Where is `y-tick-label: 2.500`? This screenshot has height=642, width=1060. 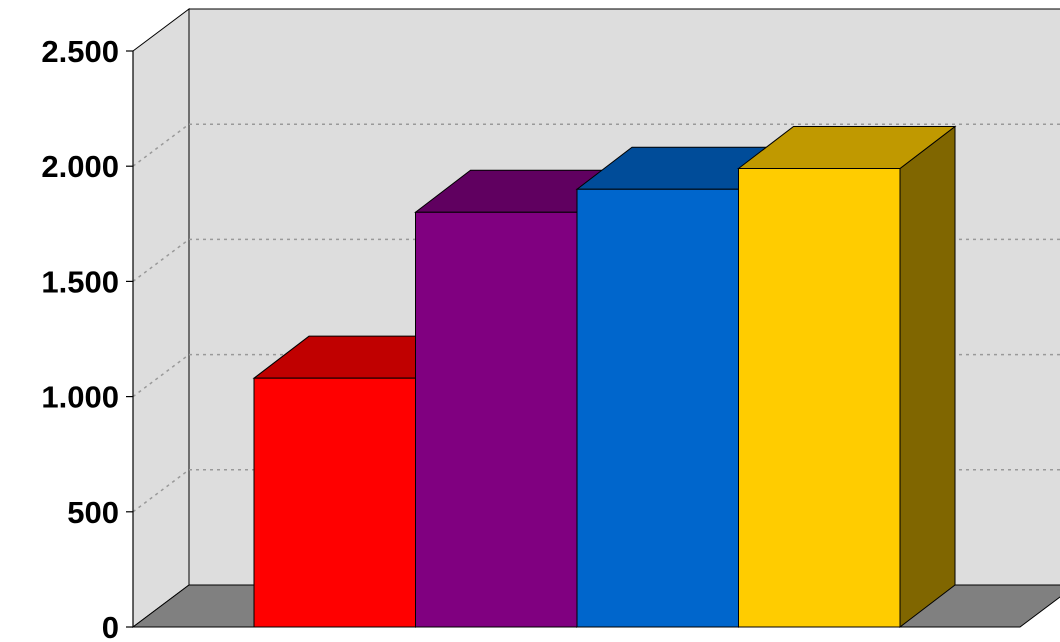
y-tick-label: 2.500 is located at coordinates (80, 51).